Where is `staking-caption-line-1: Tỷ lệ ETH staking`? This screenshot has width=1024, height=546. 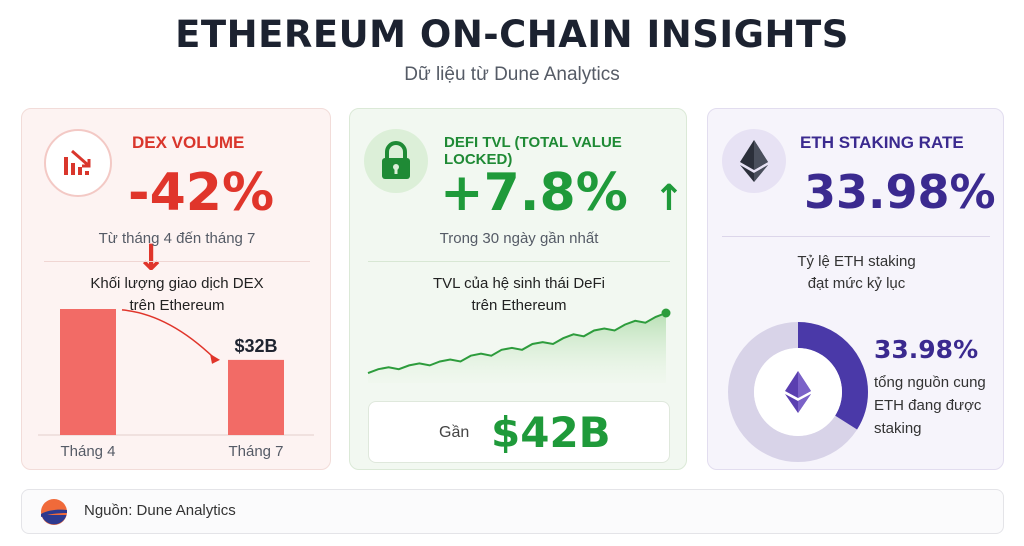 staking-caption-line-1: Tỷ lệ ETH staking is located at coordinates (856, 261).